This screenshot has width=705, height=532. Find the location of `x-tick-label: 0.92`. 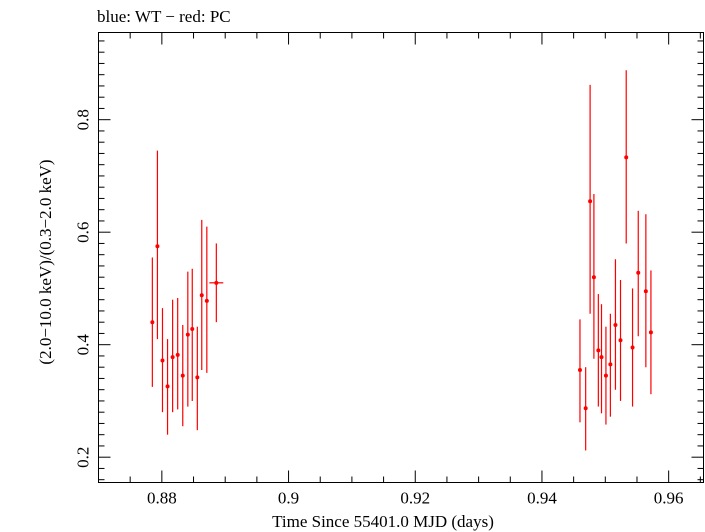

x-tick-label: 0.92 is located at coordinates (415, 498).